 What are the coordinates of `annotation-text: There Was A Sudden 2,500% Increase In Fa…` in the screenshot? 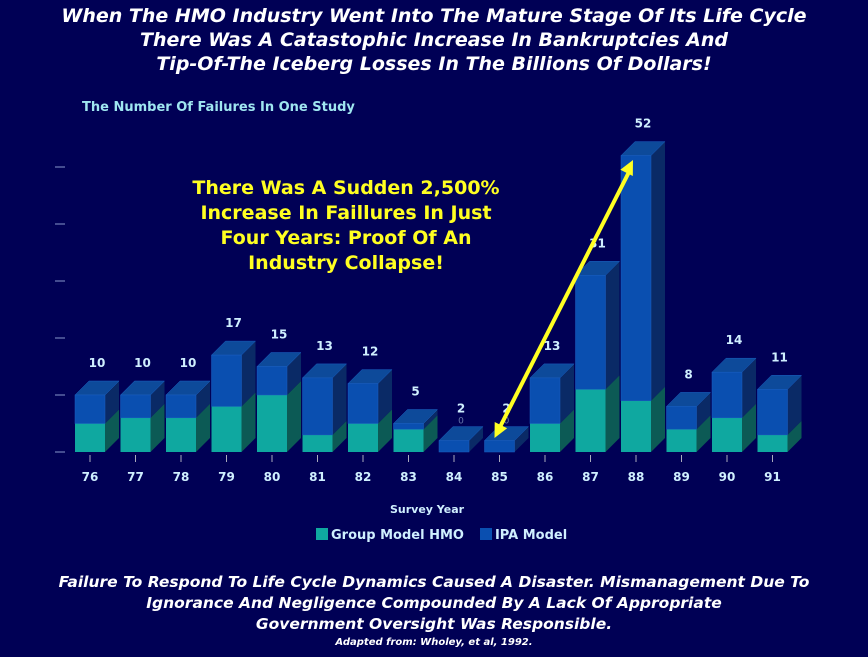 It's located at (346, 226).